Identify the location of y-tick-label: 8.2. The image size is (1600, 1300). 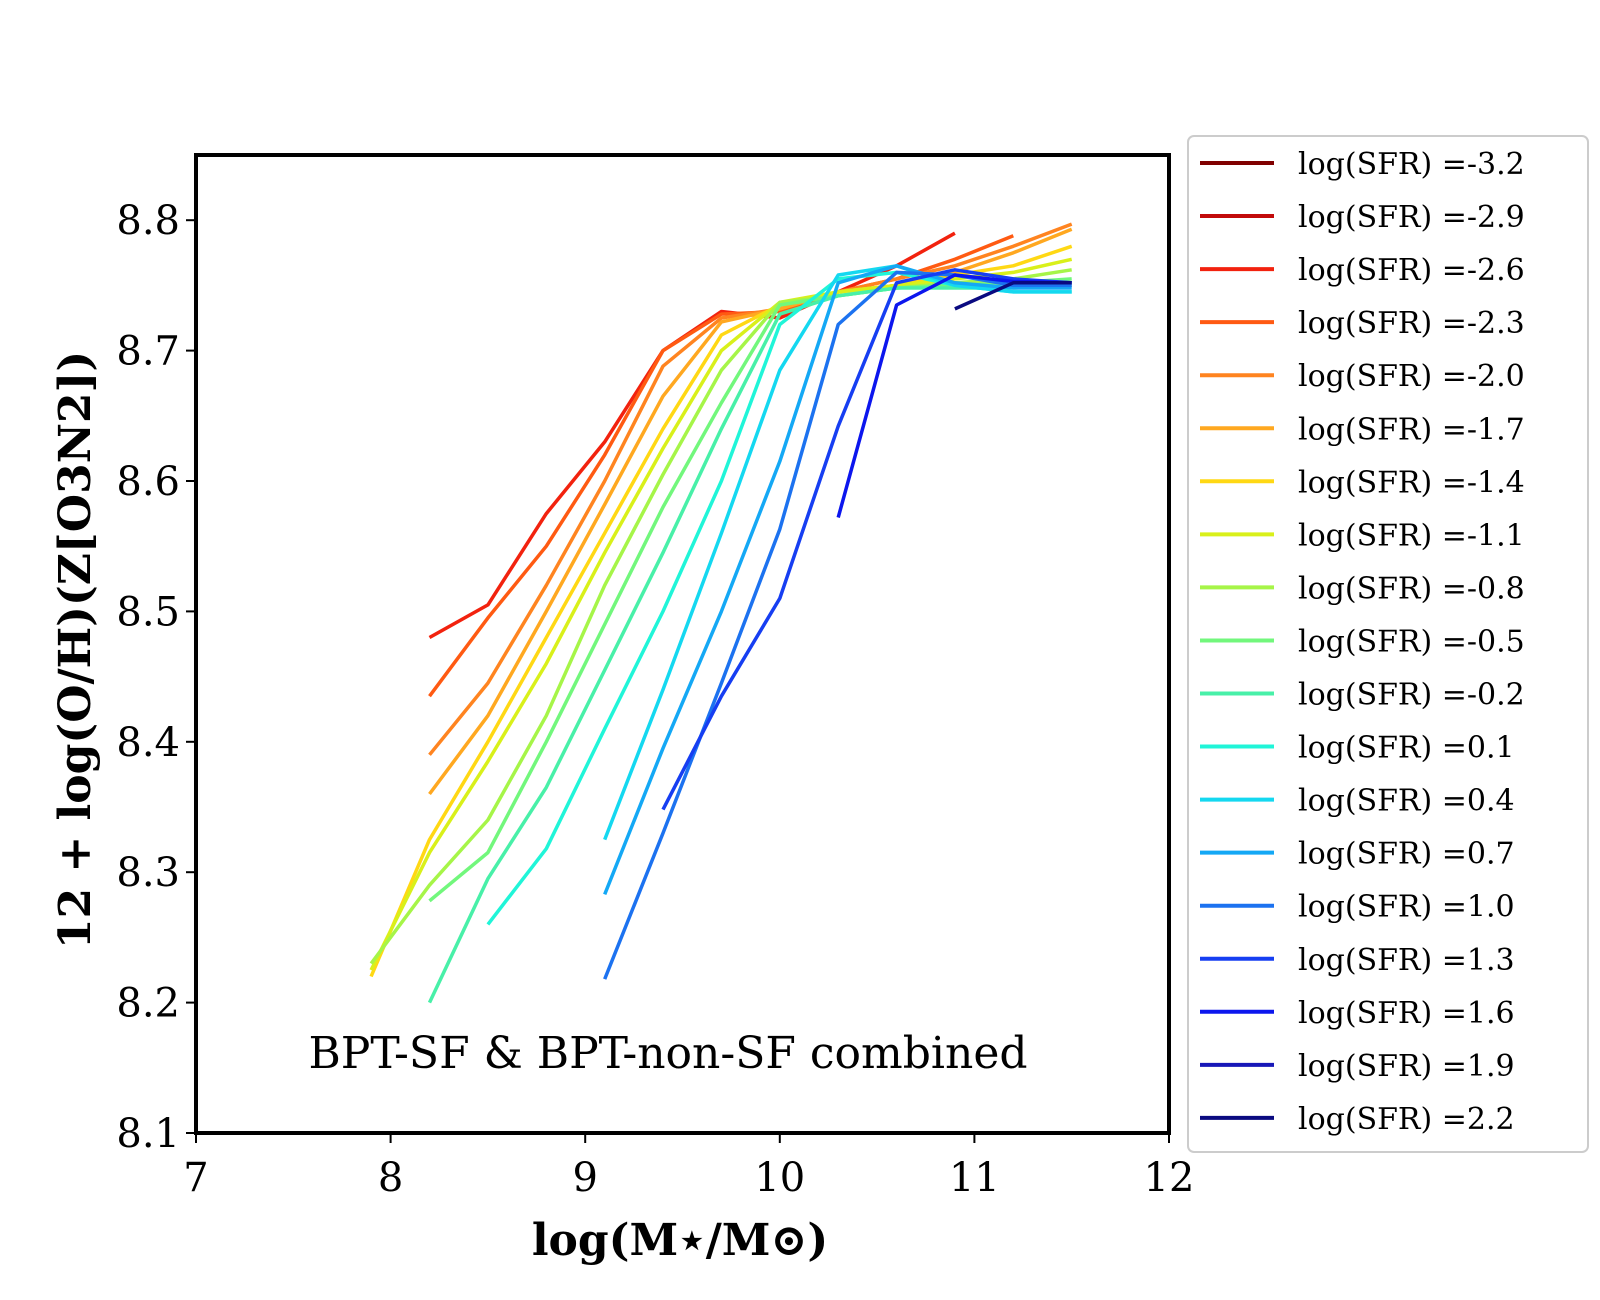
(148, 1004).